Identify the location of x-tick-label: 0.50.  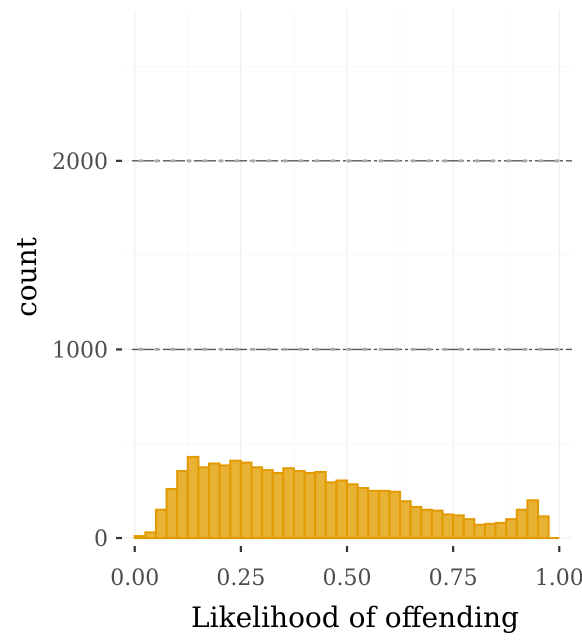
(347, 578).